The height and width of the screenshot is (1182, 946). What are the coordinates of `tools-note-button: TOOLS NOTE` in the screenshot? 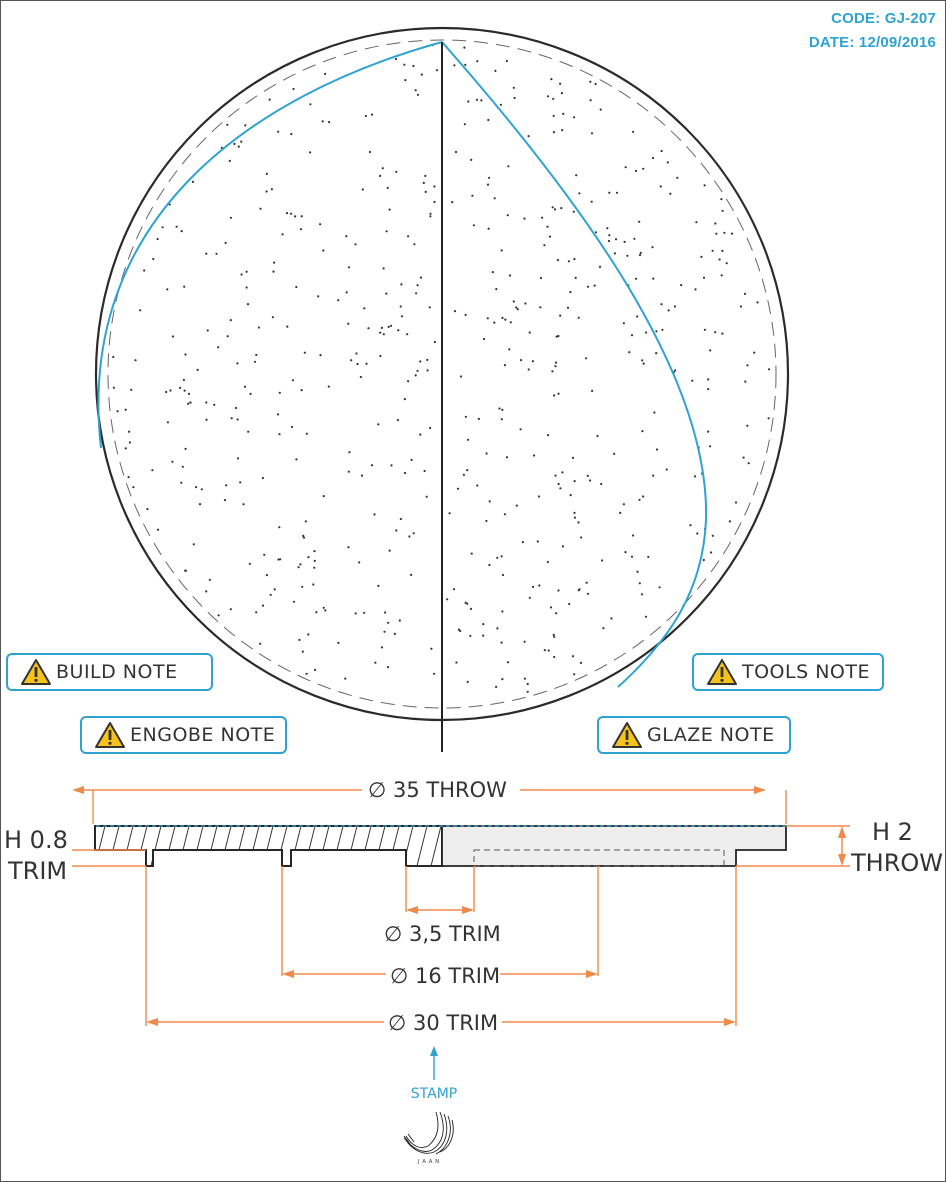 It's located at (788, 672).